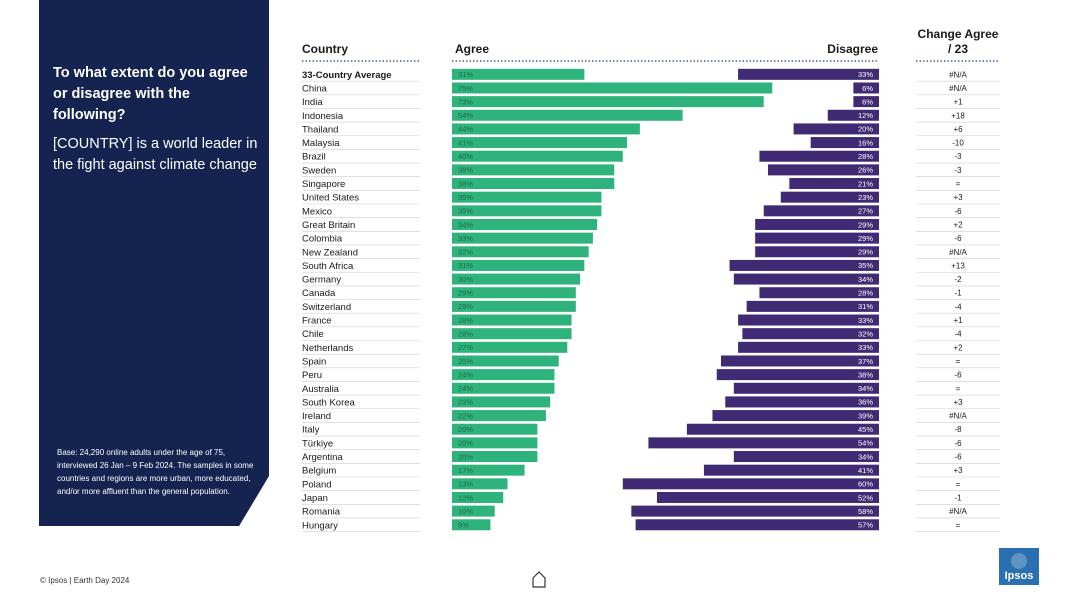 The height and width of the screenshot is (607, 1080). I want to click on disagree-label: 31%, so click(865, 306).